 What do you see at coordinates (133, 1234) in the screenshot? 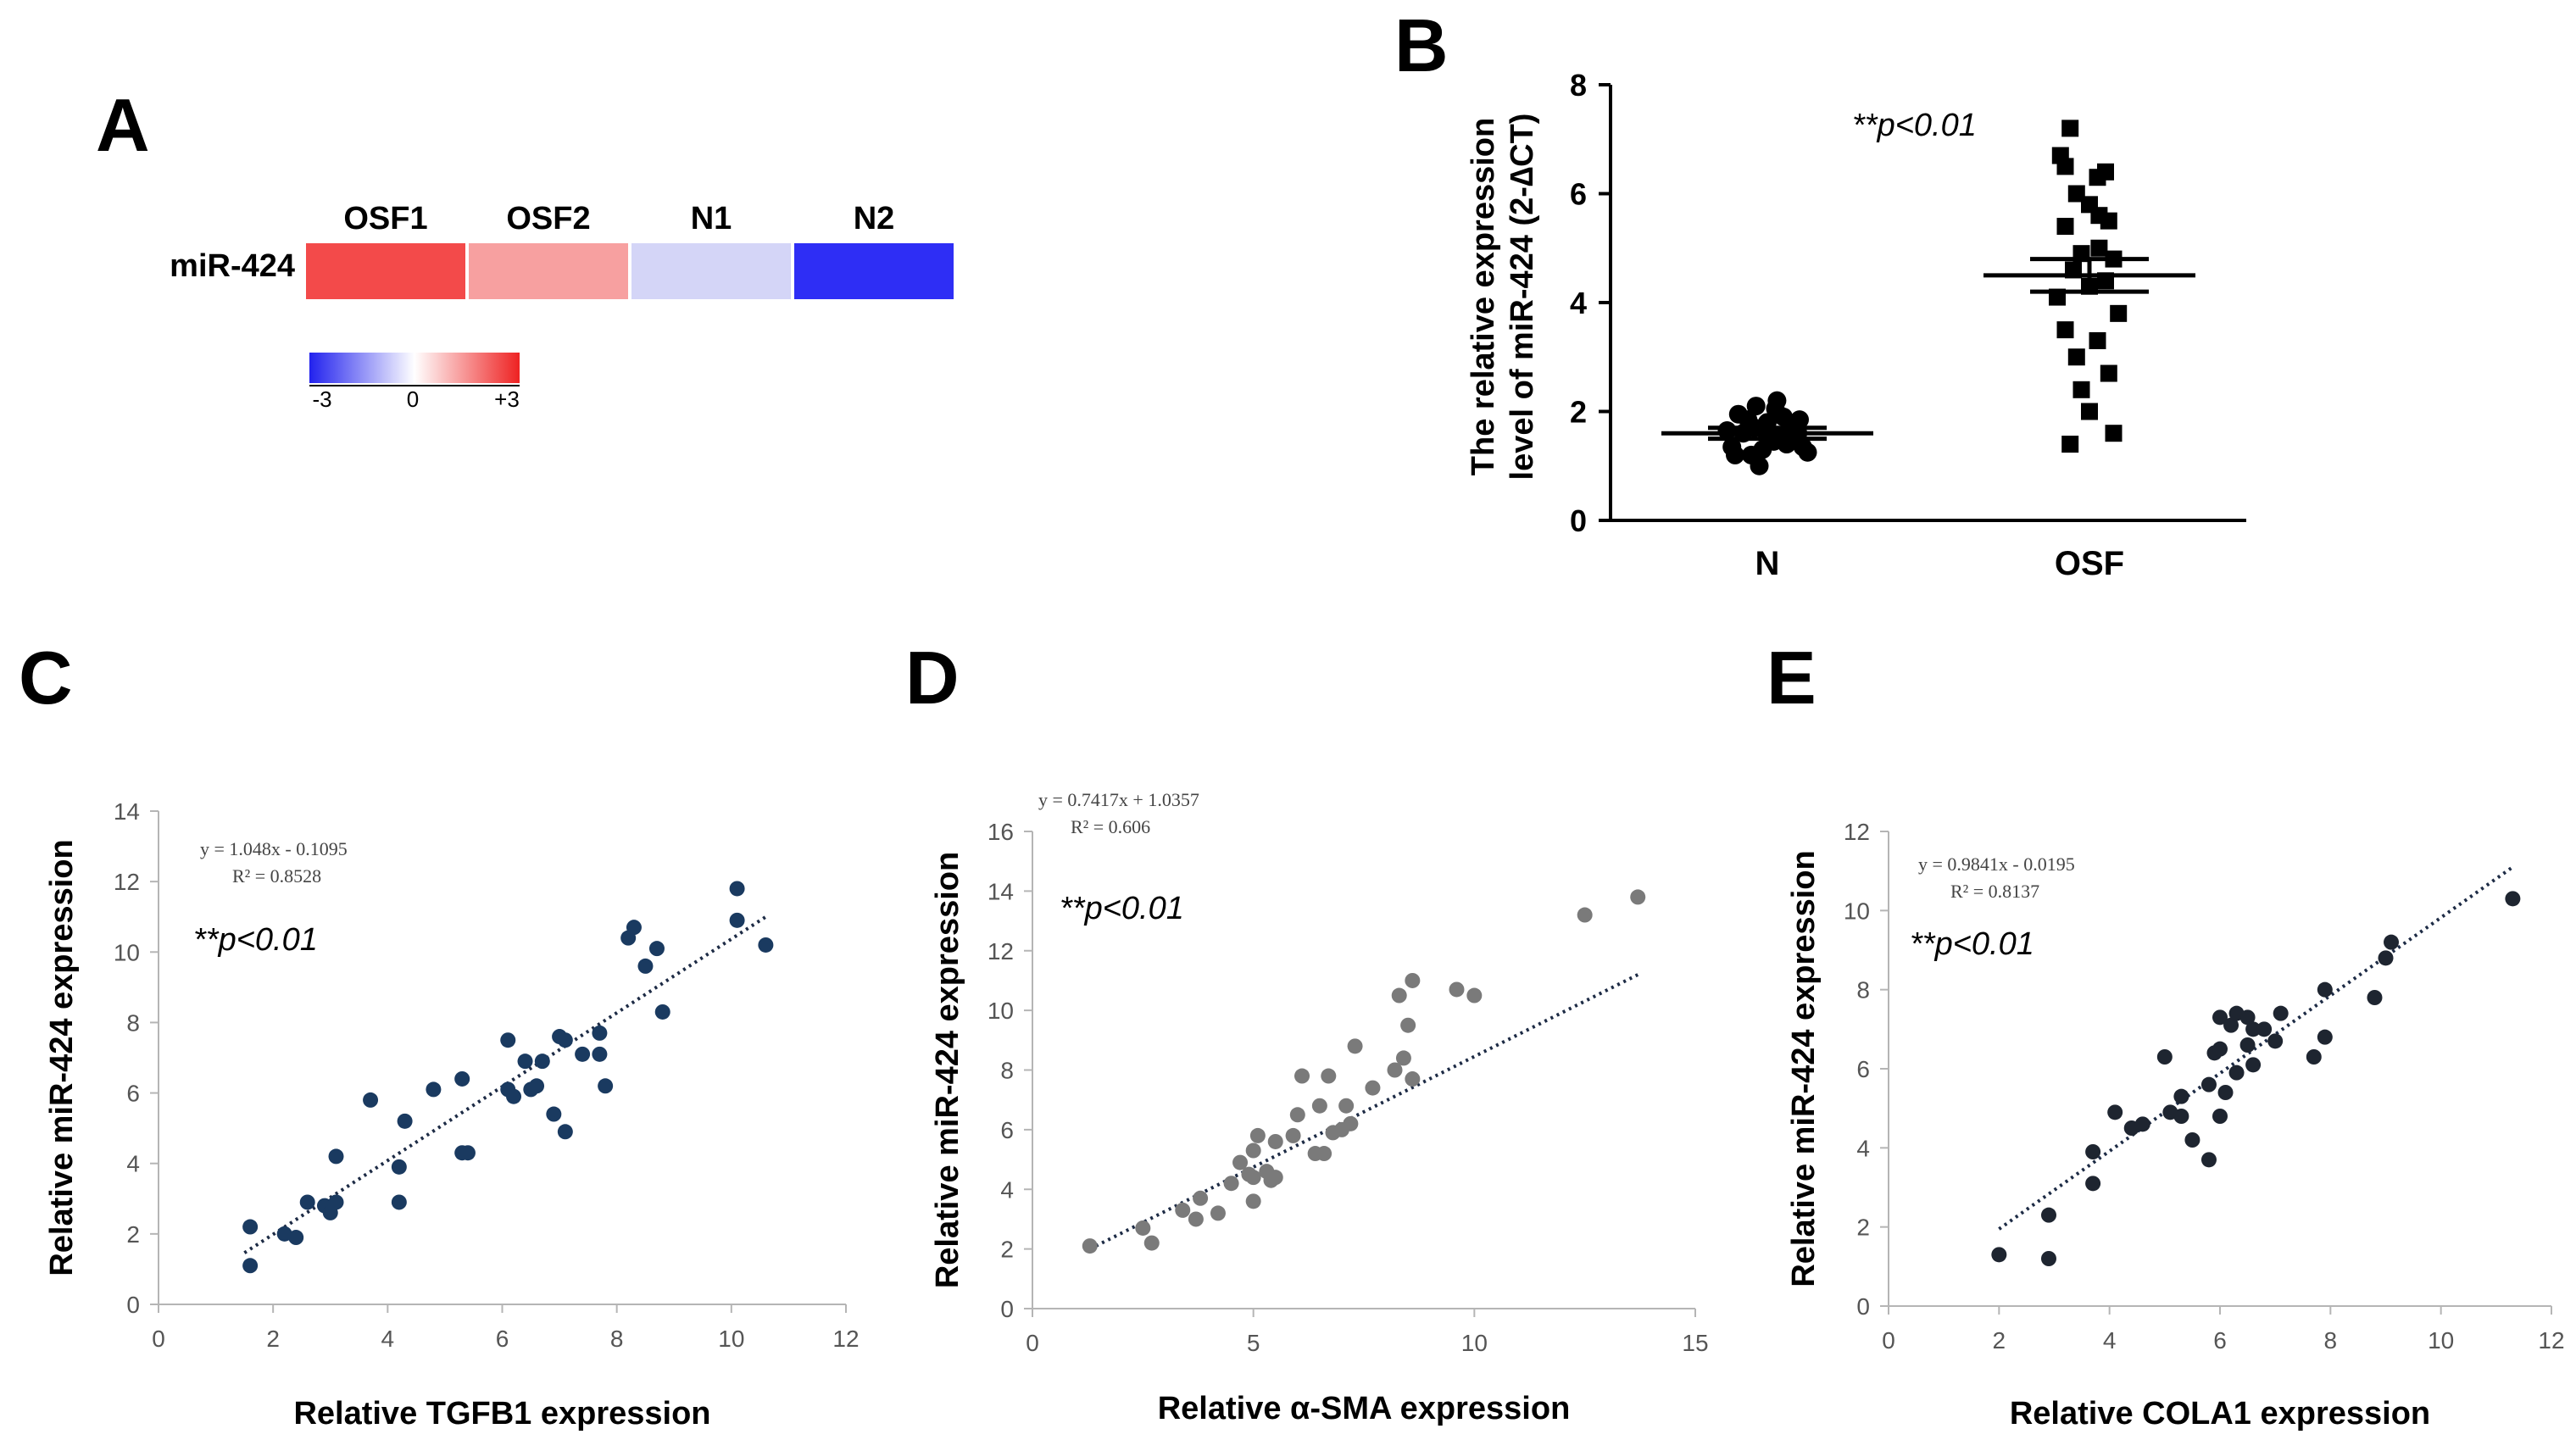
I see `y-tick-label: 2` at bounding box center [133, 1234].